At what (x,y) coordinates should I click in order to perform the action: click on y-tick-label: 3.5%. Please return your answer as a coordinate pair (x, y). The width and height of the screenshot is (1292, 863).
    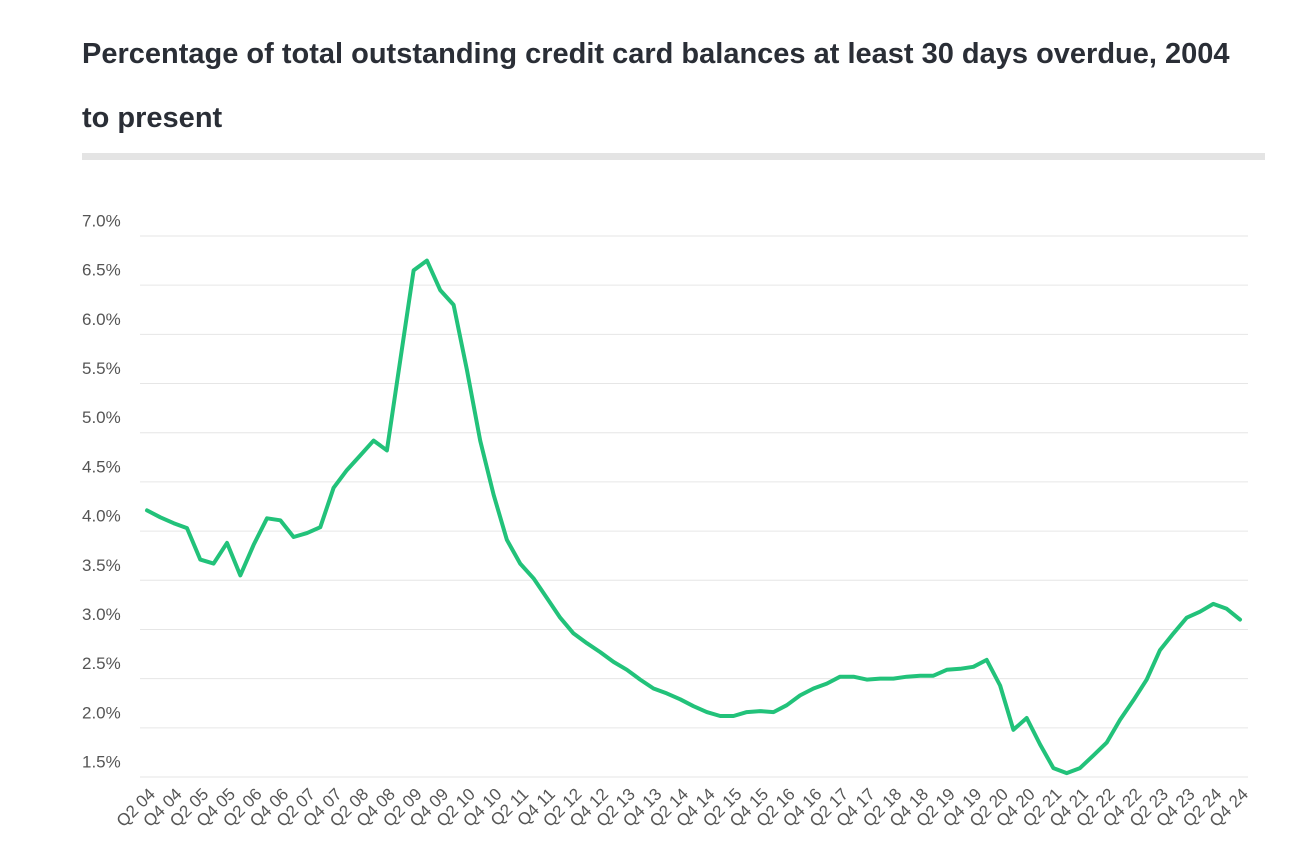
    Looking at the image, I should click on (101, 565).